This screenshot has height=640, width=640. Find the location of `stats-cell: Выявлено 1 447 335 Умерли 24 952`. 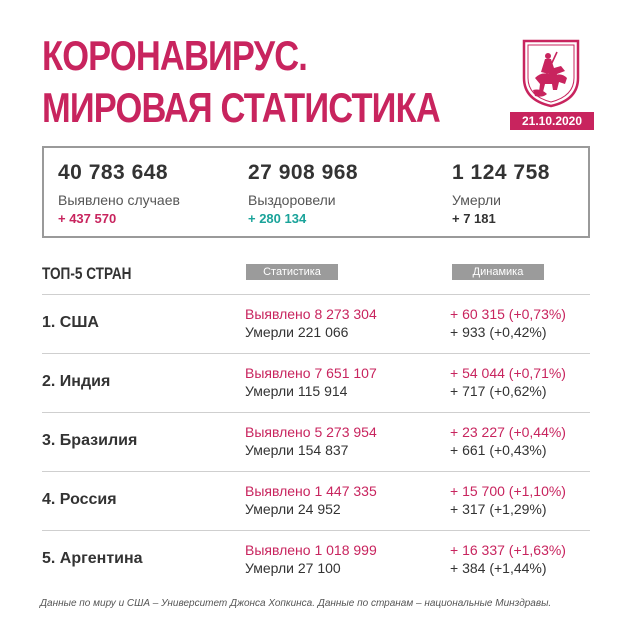

stats-cell: Выявлено 1 447 335 Умерли 24 952 is located at coordinates (311, 500).